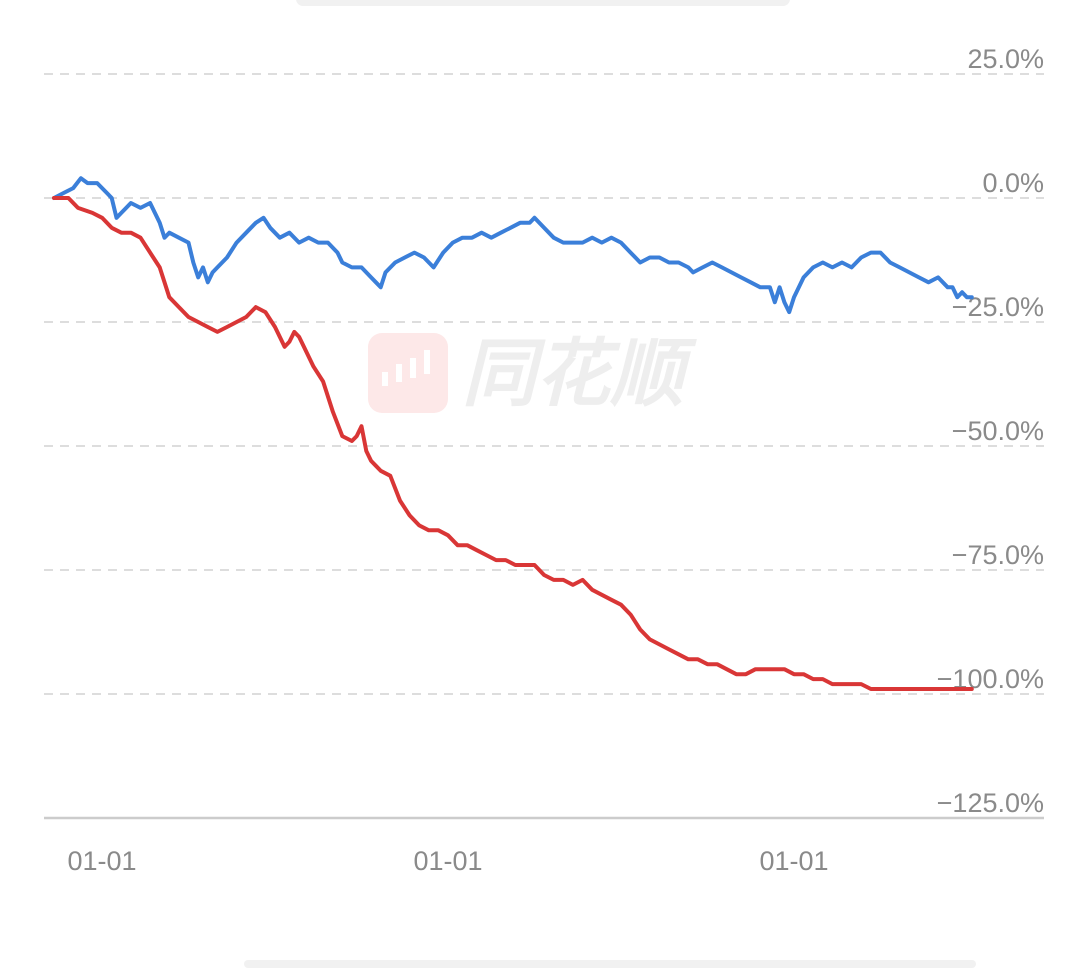  I want to click on y-tick-label: 25.0%, so click(1005, 59).